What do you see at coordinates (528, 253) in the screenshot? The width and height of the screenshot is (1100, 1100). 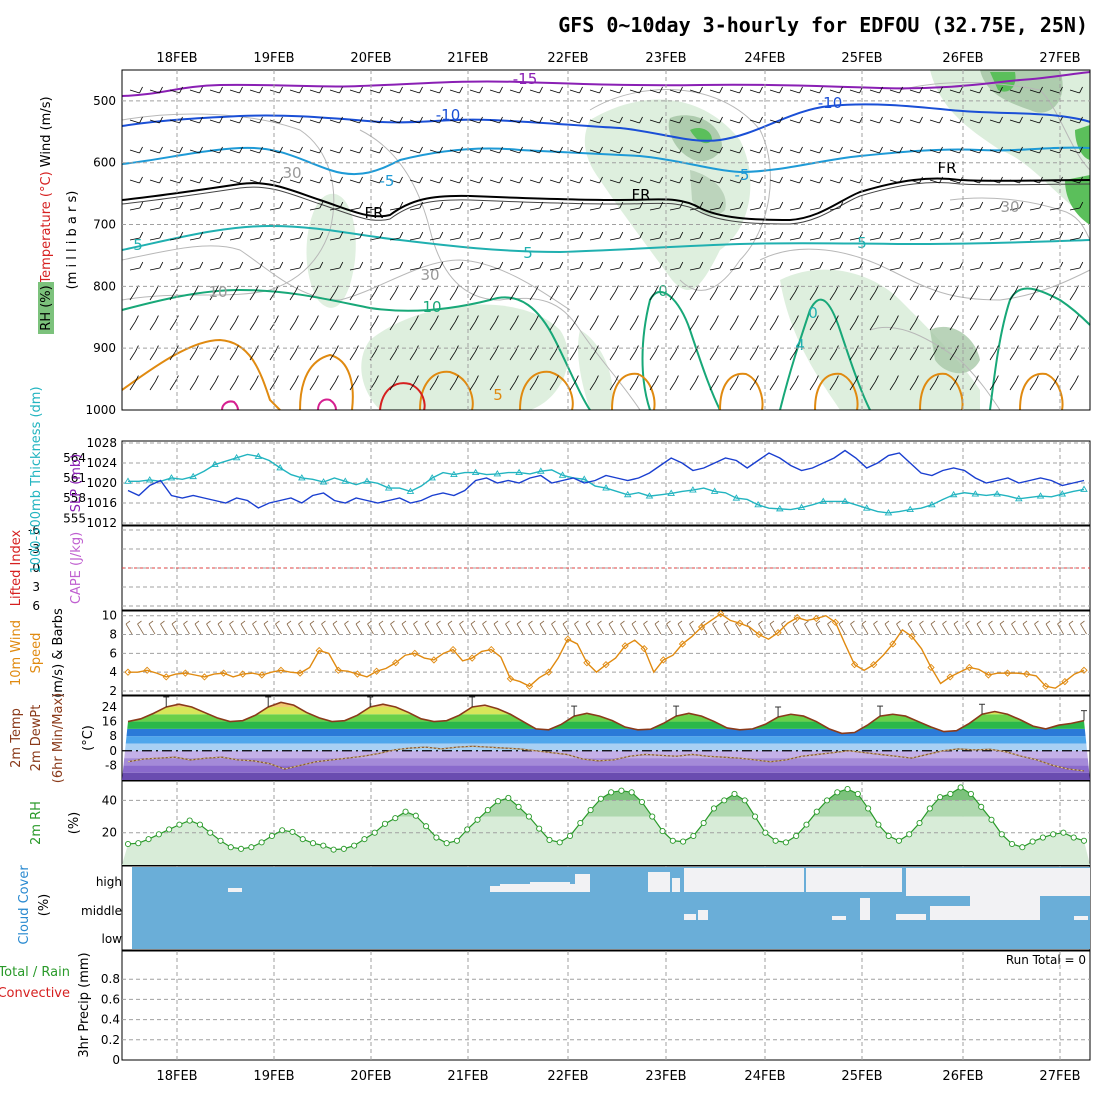 I see `contour-label: 5` at bounding box center [528, 253].